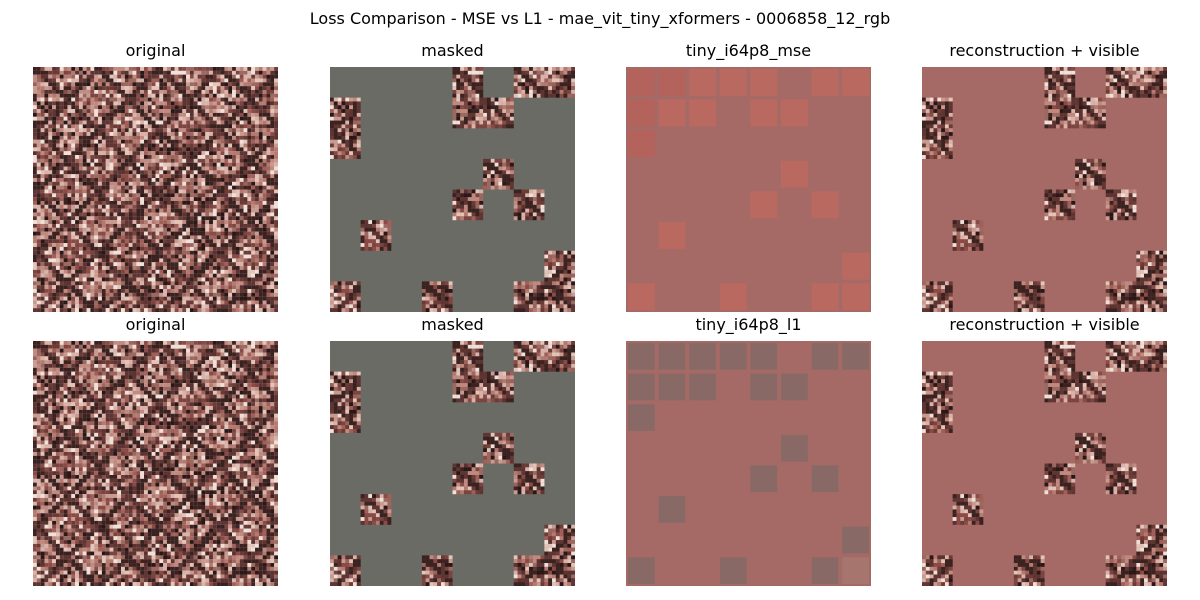  I want to click on panel-recon-l1: tiny_i64p8_l1, so click(748, 450).